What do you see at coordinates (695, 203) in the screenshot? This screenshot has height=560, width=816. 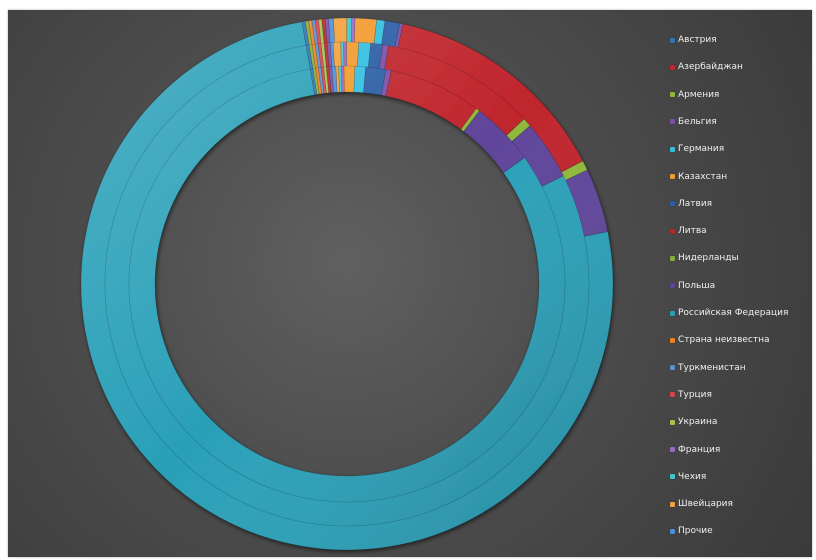 I see `legend-label: Латвия` at bounding box center [695, 203].